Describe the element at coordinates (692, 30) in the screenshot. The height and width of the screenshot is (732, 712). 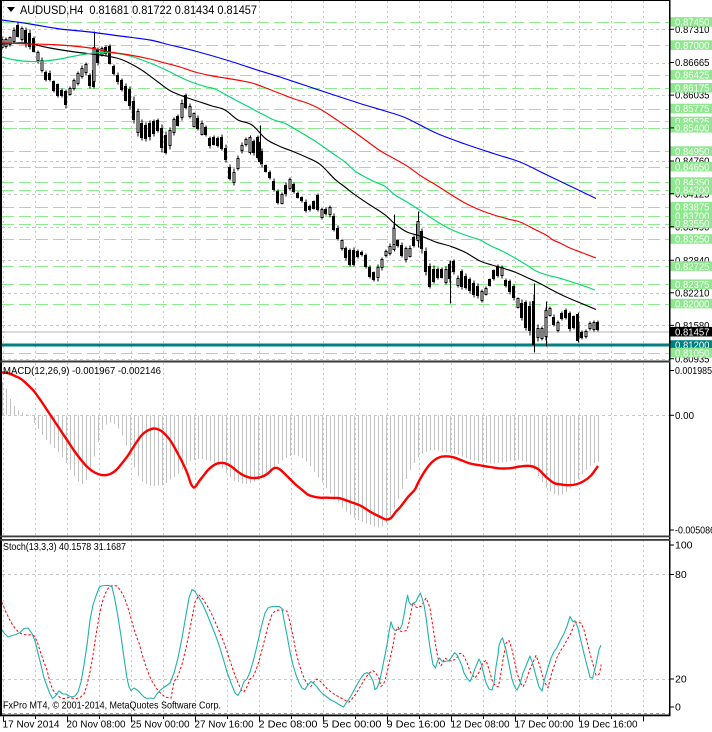
I see `svg-text: 0.87310` at that location.